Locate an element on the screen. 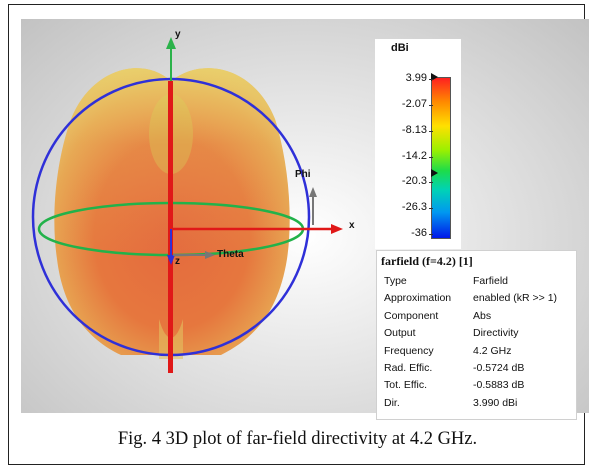 Image resolution: width=595 pixels, height=471 pixels. colorbar-unit: dBi is located at coordinates (400, 48).